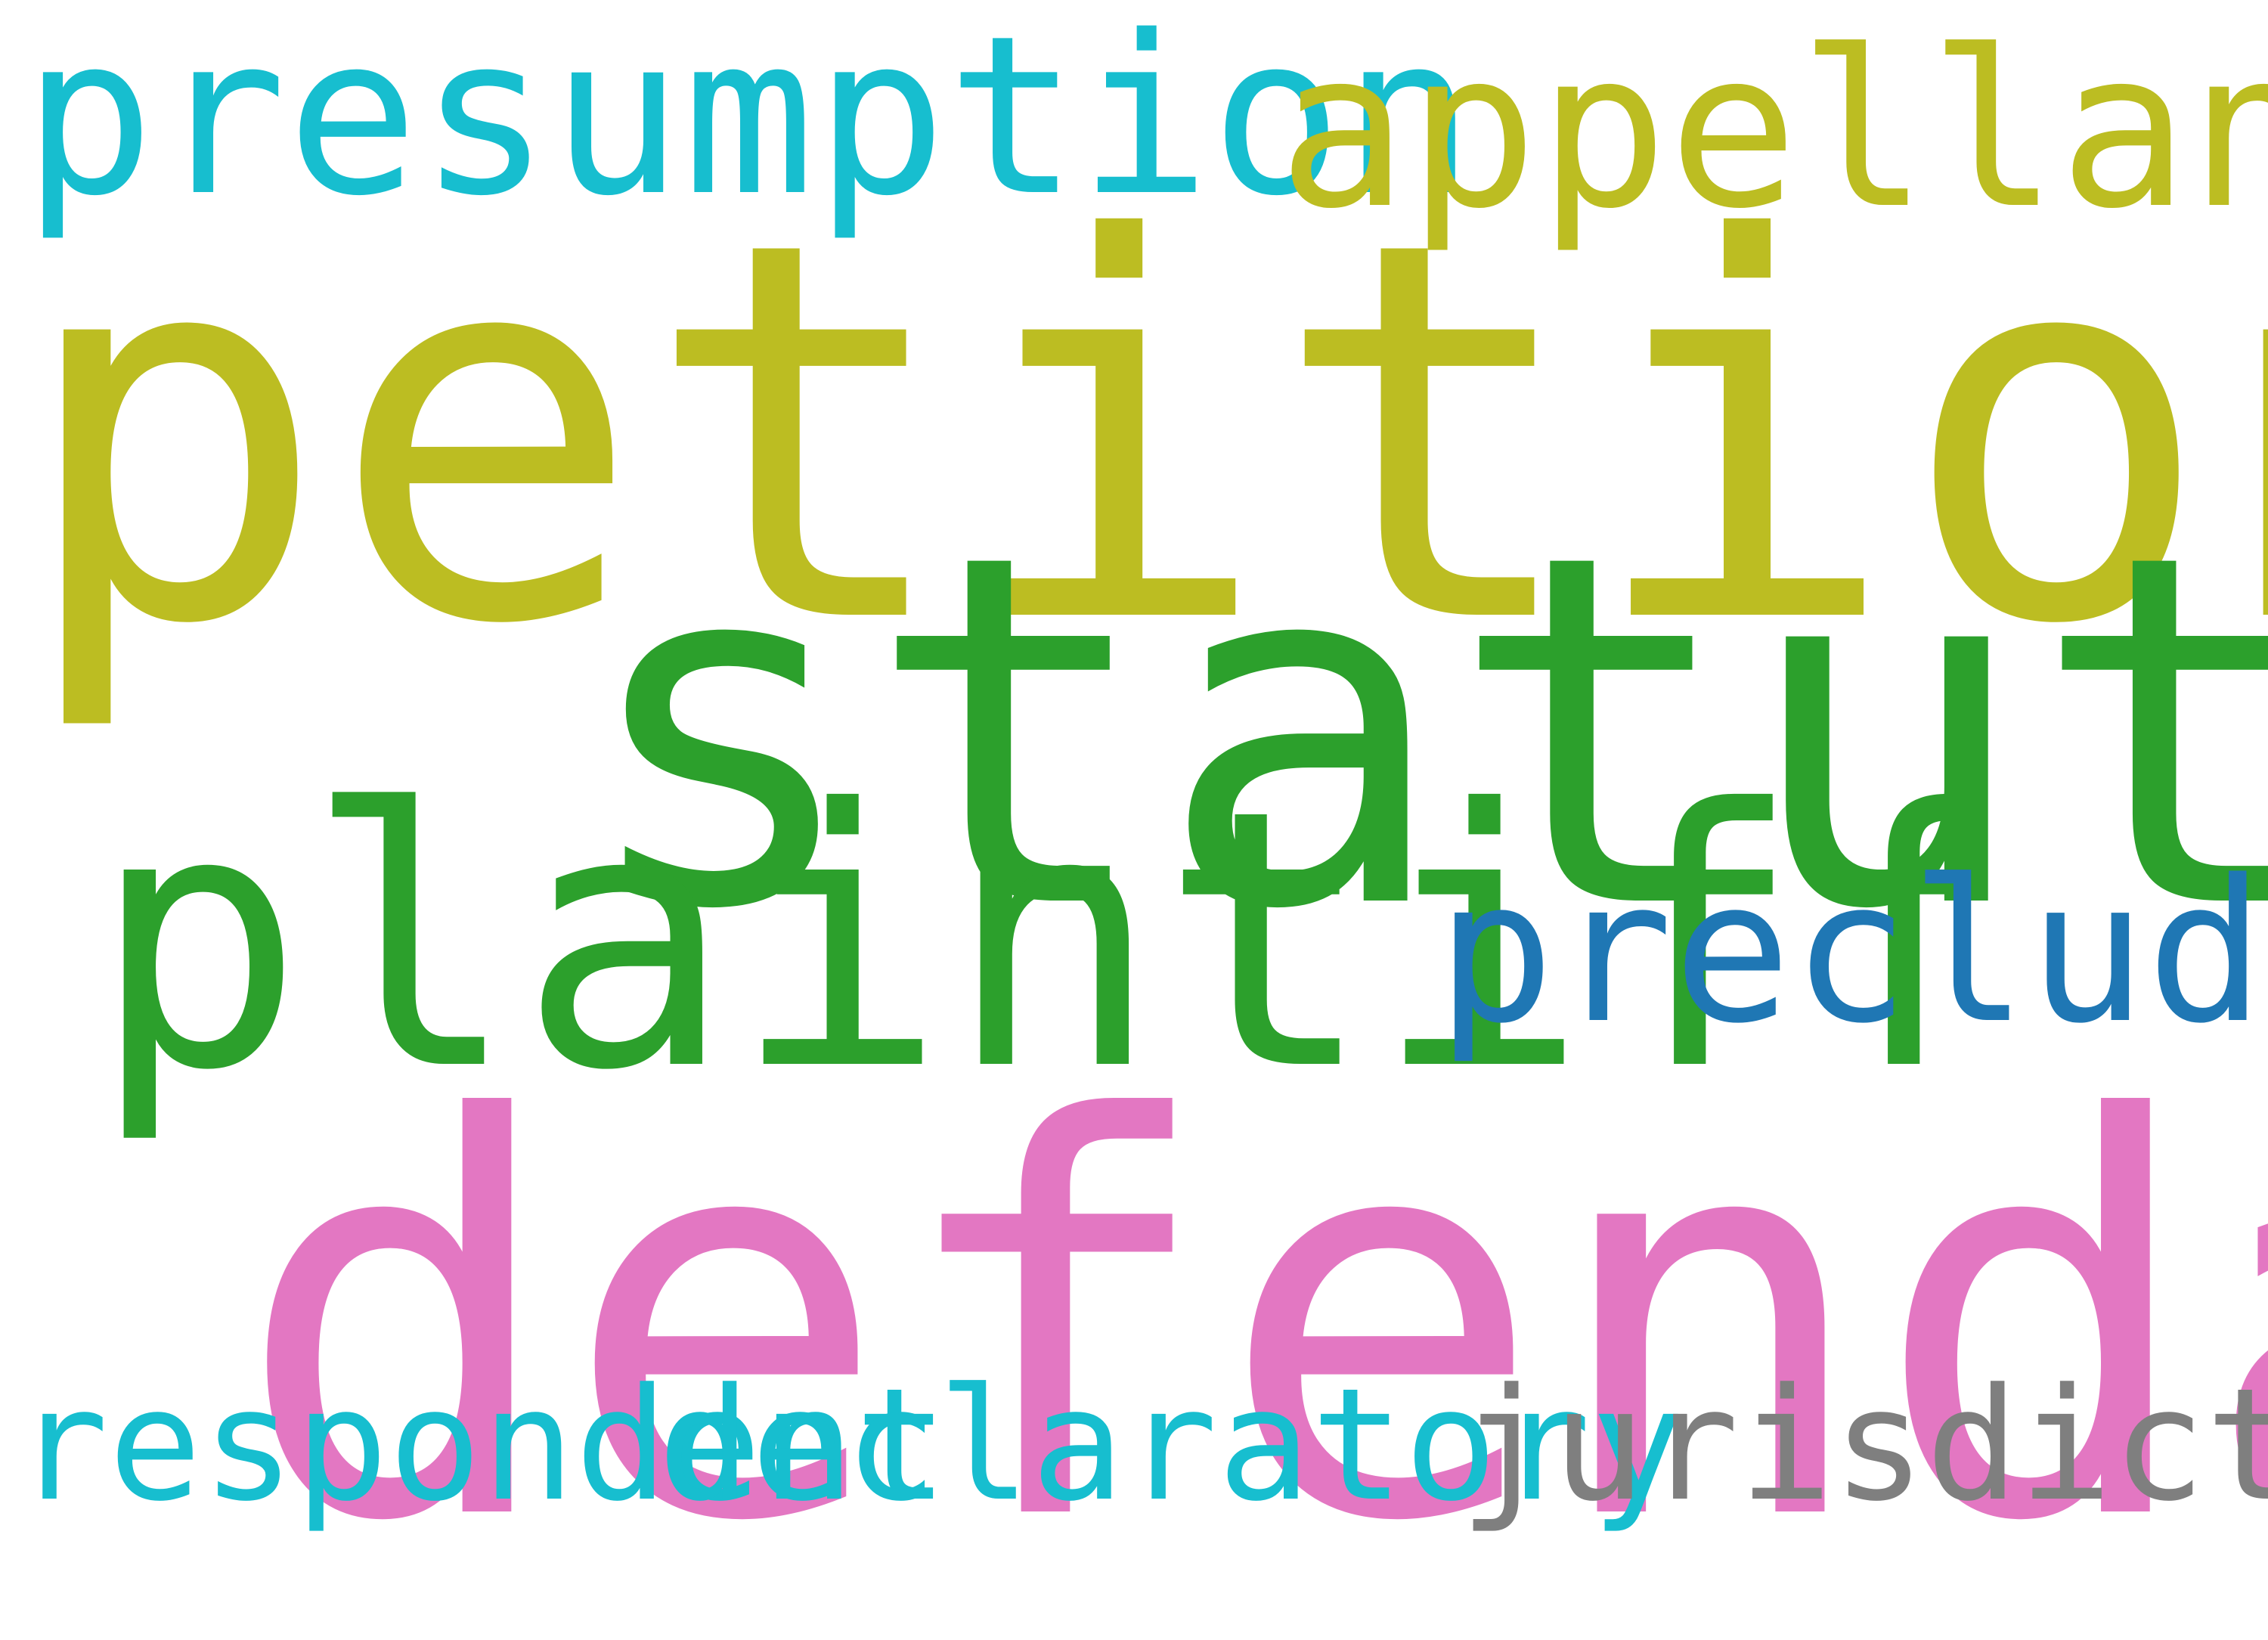 This screenshot has width=2268, height=1640. What do you see at coordinates (749, 122) in the screenshot?
I see `word-presumption: presumption` at bounding box center [749, 122].